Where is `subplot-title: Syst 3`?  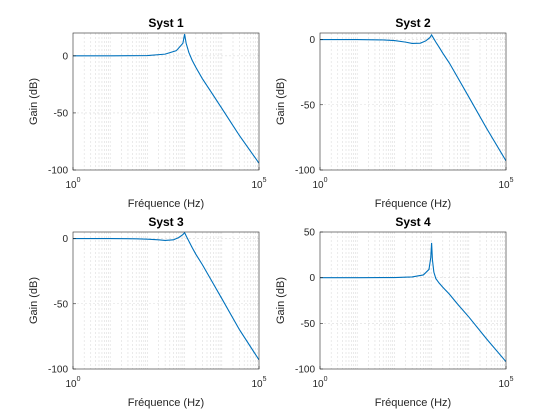
subplot-title: Syst 3 is located at coordinates (166, 222).